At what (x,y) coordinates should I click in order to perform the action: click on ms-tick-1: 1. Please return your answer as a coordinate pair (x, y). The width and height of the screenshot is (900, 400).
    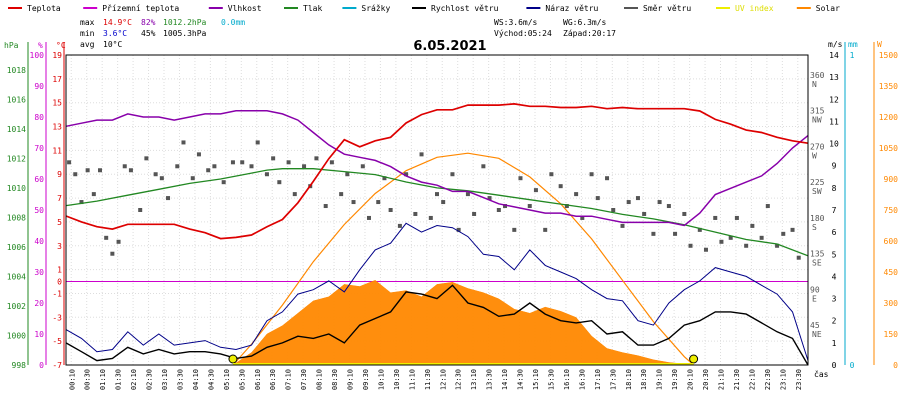
    Looking at the image, I should click on (834, 343).